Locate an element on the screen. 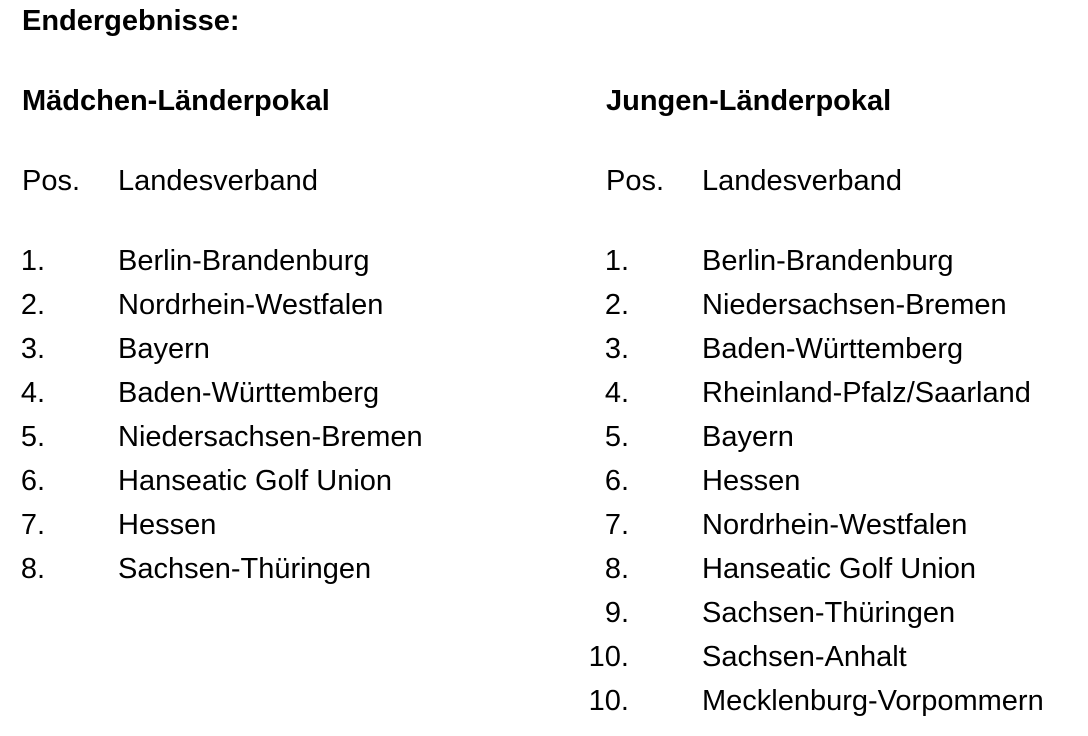 The width and height of the screenshot is (1088, 736). boys-cup-heading: Jungen-Länderpokal is located at coordinates (749, 101).